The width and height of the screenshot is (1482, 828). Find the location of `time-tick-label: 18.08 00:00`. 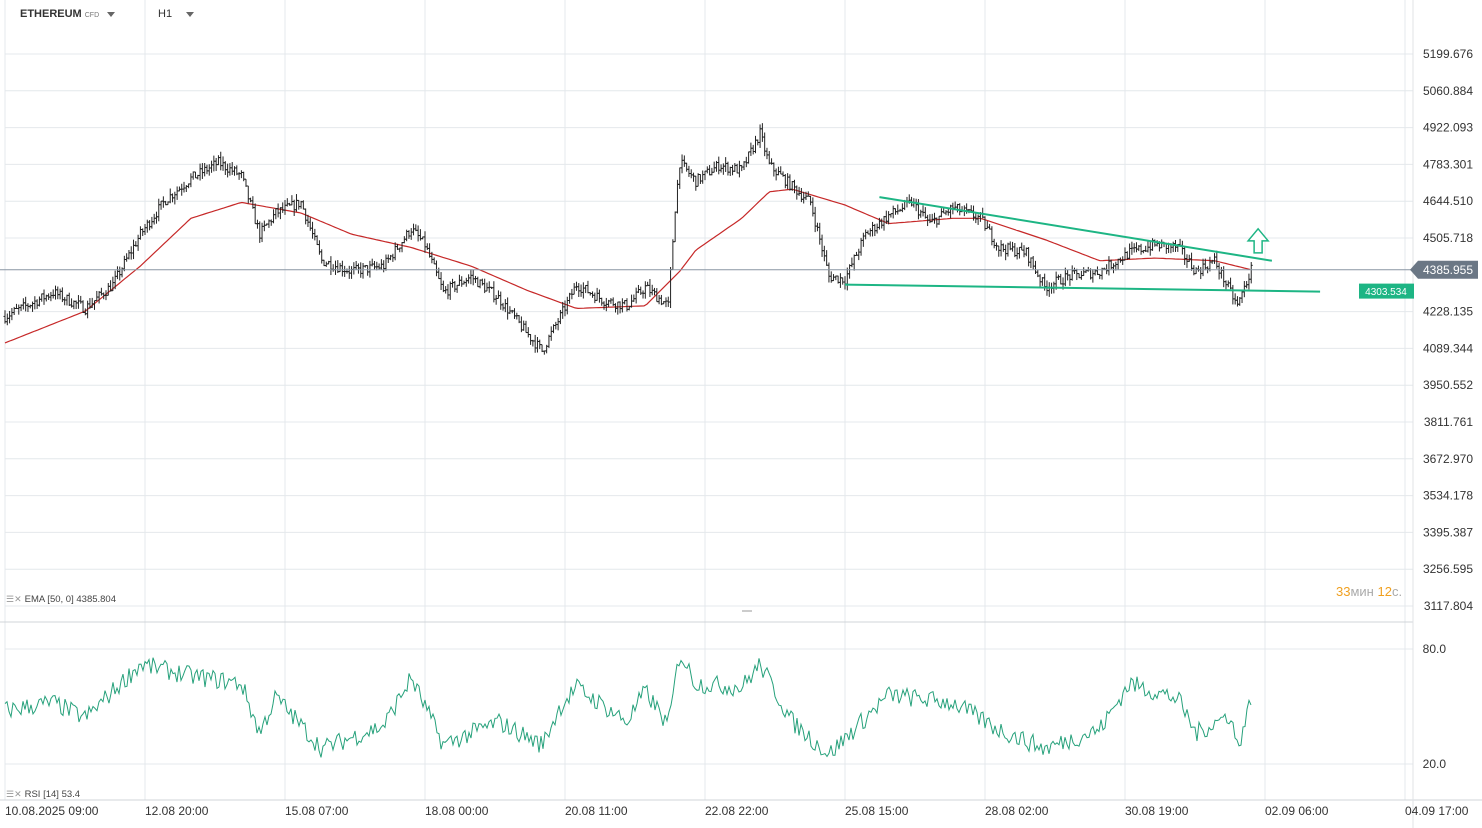

time-tick-label: 18.08 00:00 is located at coordinates (457, 811).